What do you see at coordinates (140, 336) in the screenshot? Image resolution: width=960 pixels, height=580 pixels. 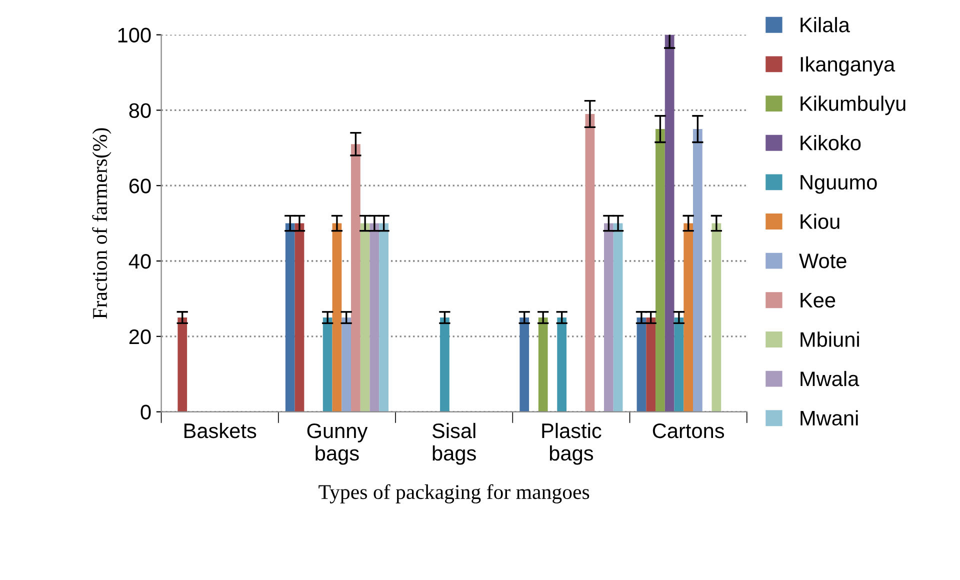 I see `y-tick-label: 20` at bounding box center [140, 336].